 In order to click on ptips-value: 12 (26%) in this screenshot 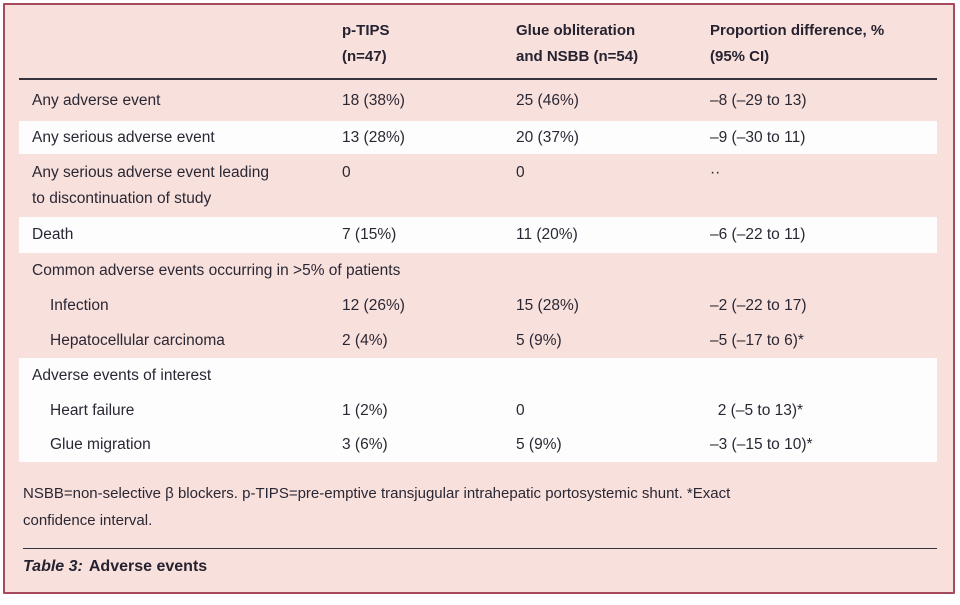, I will do `click(373, 305)`.